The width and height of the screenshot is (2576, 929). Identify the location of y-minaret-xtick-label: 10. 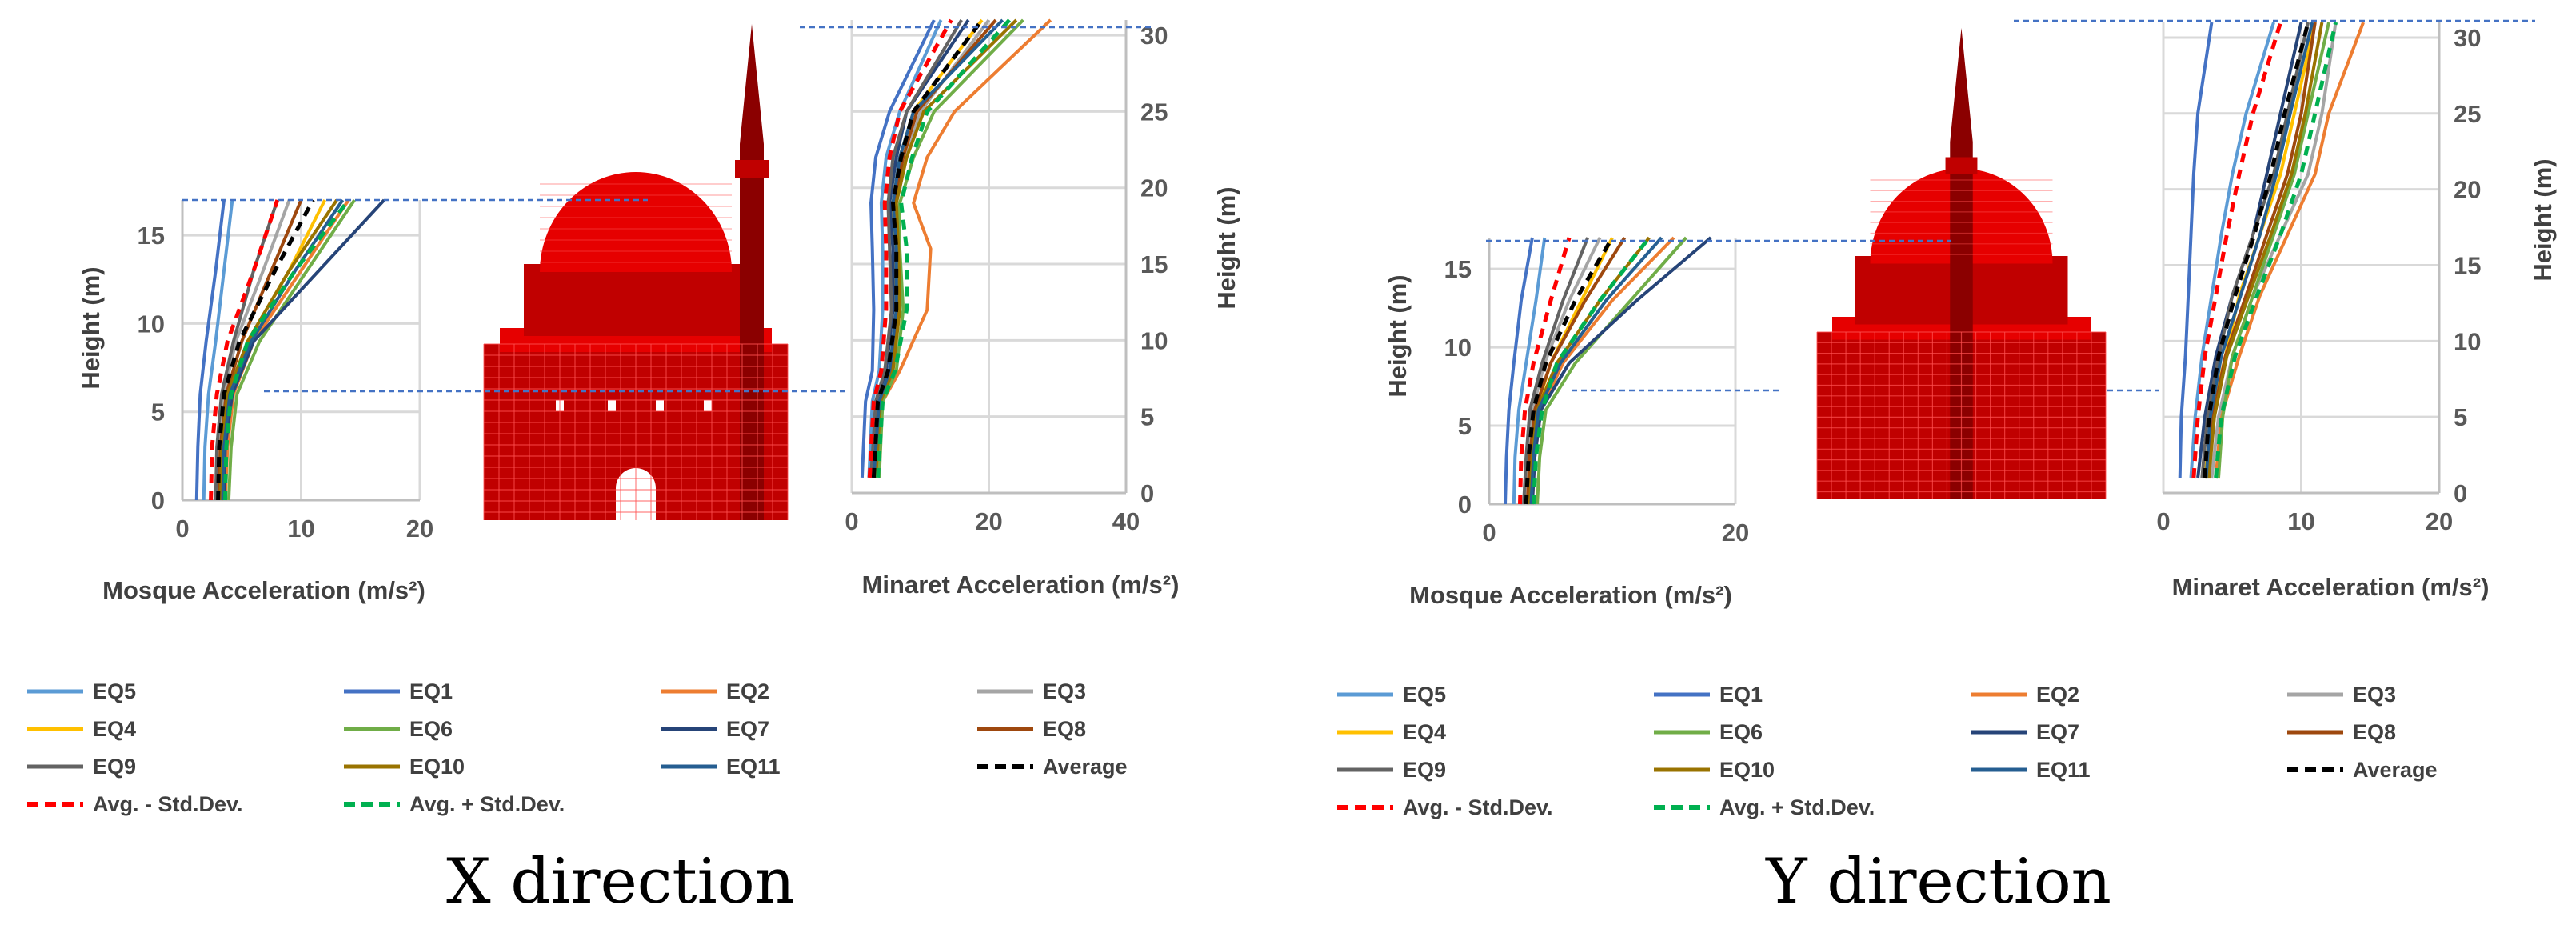
(2300, 521).